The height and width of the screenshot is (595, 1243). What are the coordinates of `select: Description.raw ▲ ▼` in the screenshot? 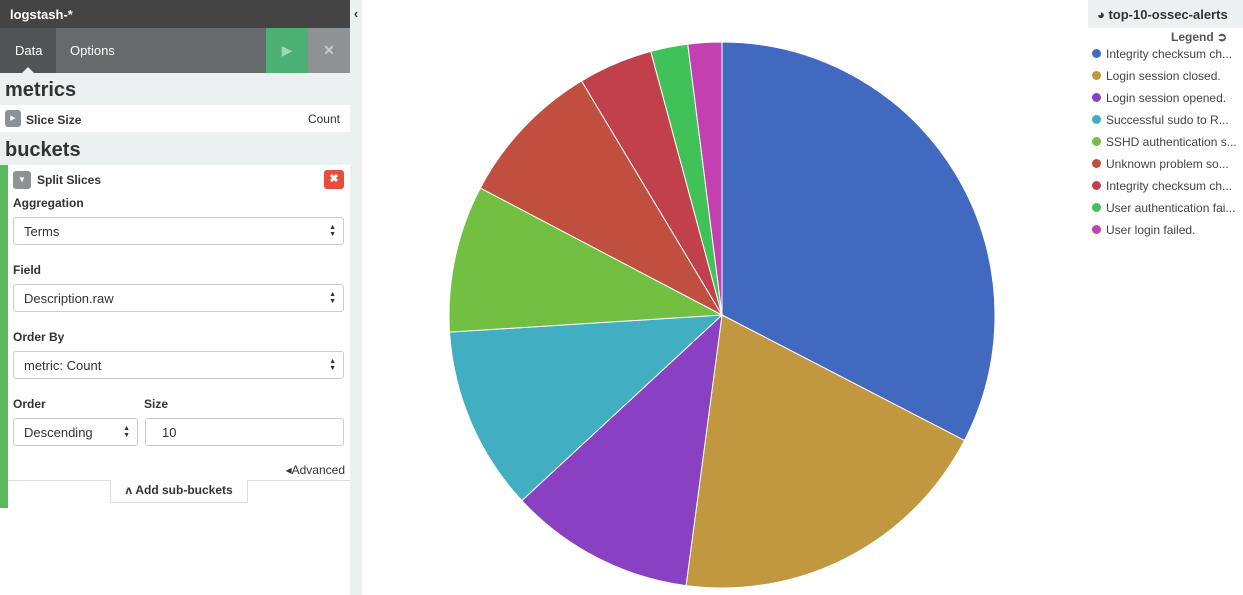 It's located at (178, 298).